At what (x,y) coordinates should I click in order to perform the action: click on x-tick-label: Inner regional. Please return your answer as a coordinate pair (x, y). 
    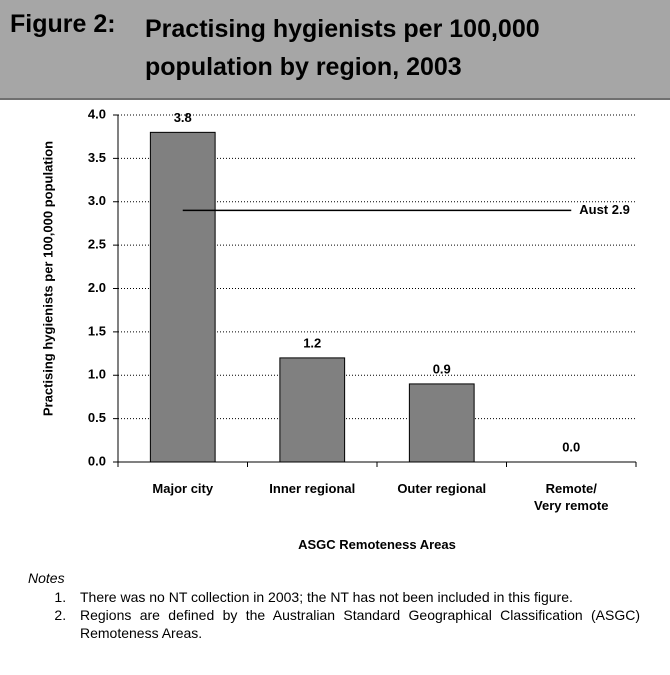
    Looking at the image, I should click on (312, 488).